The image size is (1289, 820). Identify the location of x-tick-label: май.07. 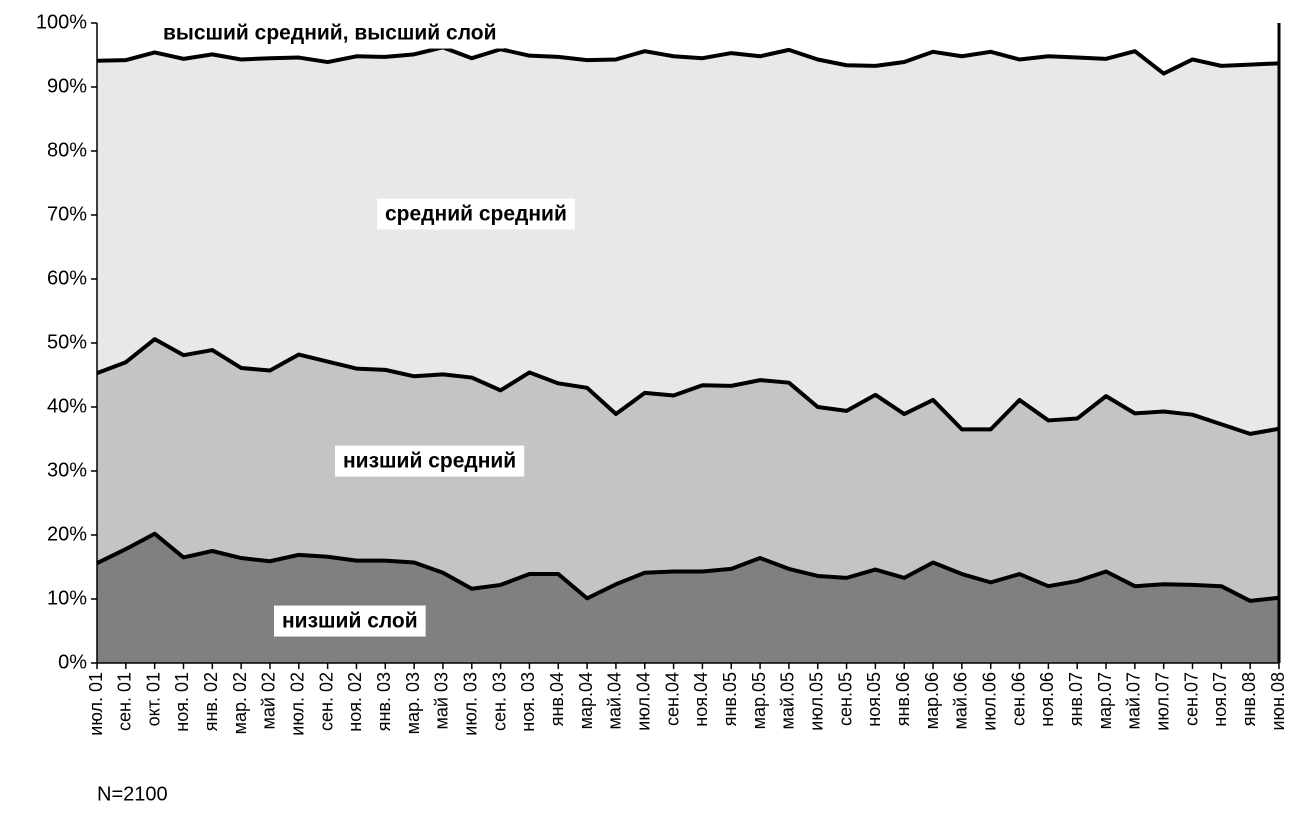
(1134, 700).